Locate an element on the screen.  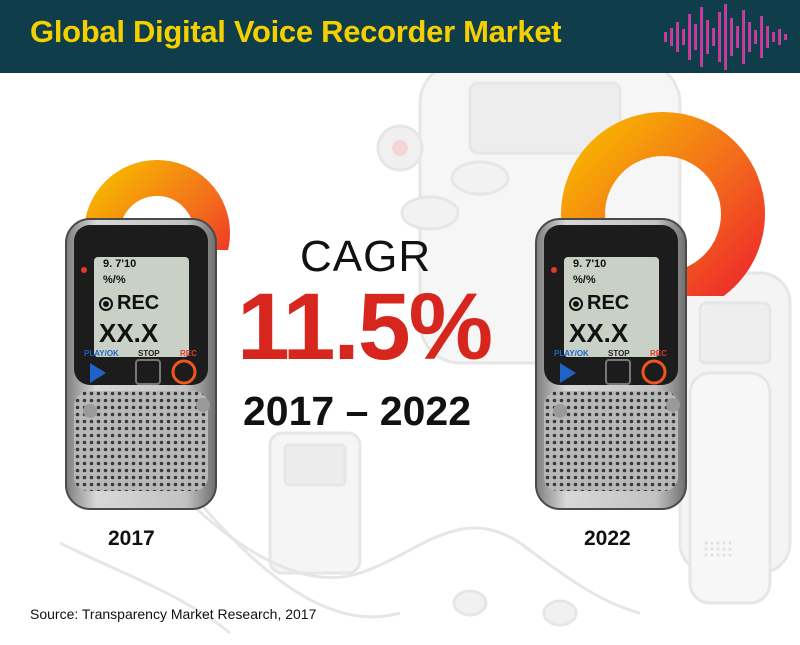
device-2022-screen: 9. 7'10 %/% REC XX.X is located at coordinates (611, 308).